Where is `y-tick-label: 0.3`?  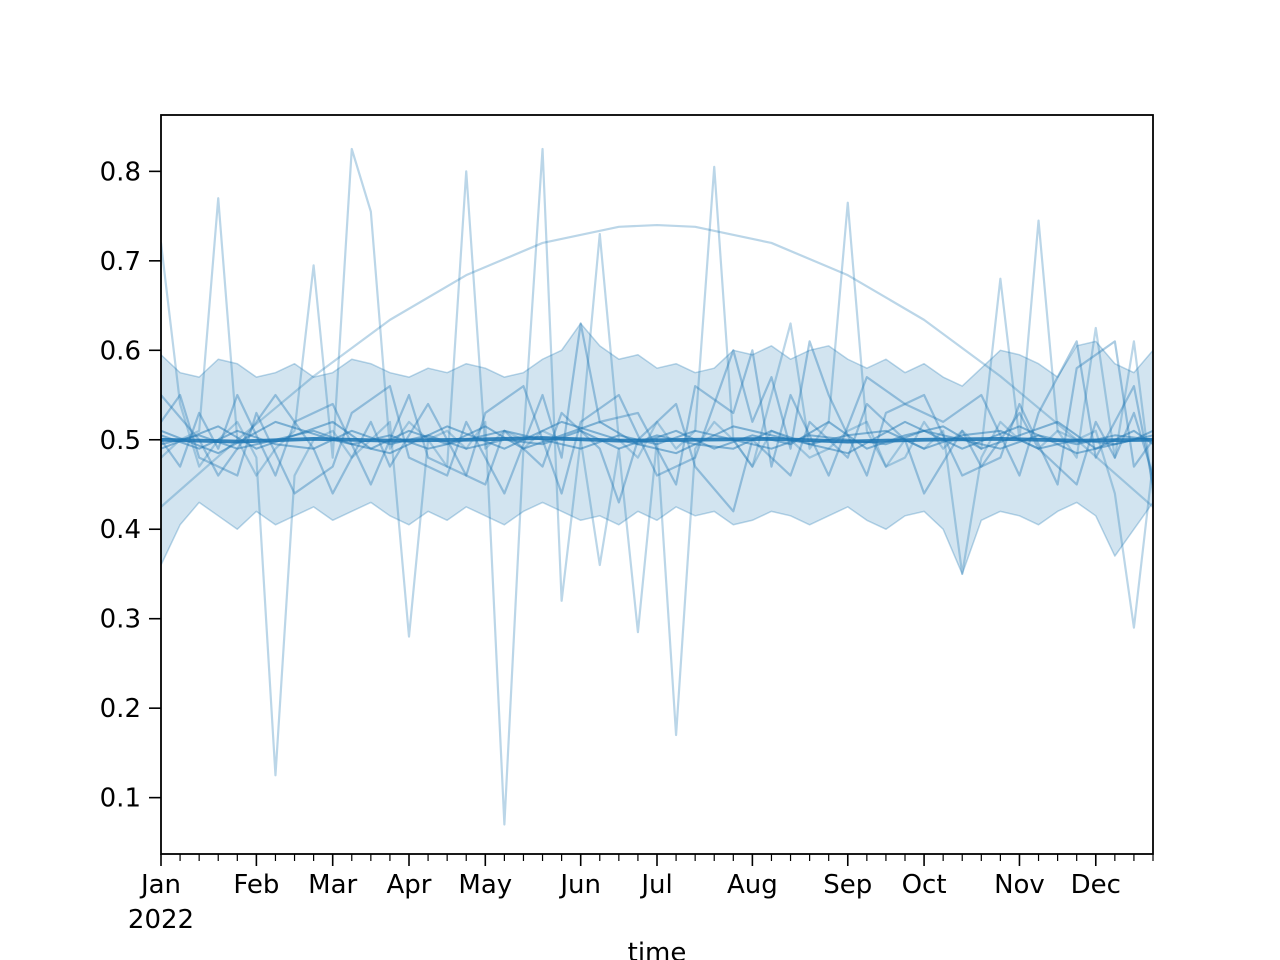 y-tick-label: 0.3 is located at coordinates (120, 620).